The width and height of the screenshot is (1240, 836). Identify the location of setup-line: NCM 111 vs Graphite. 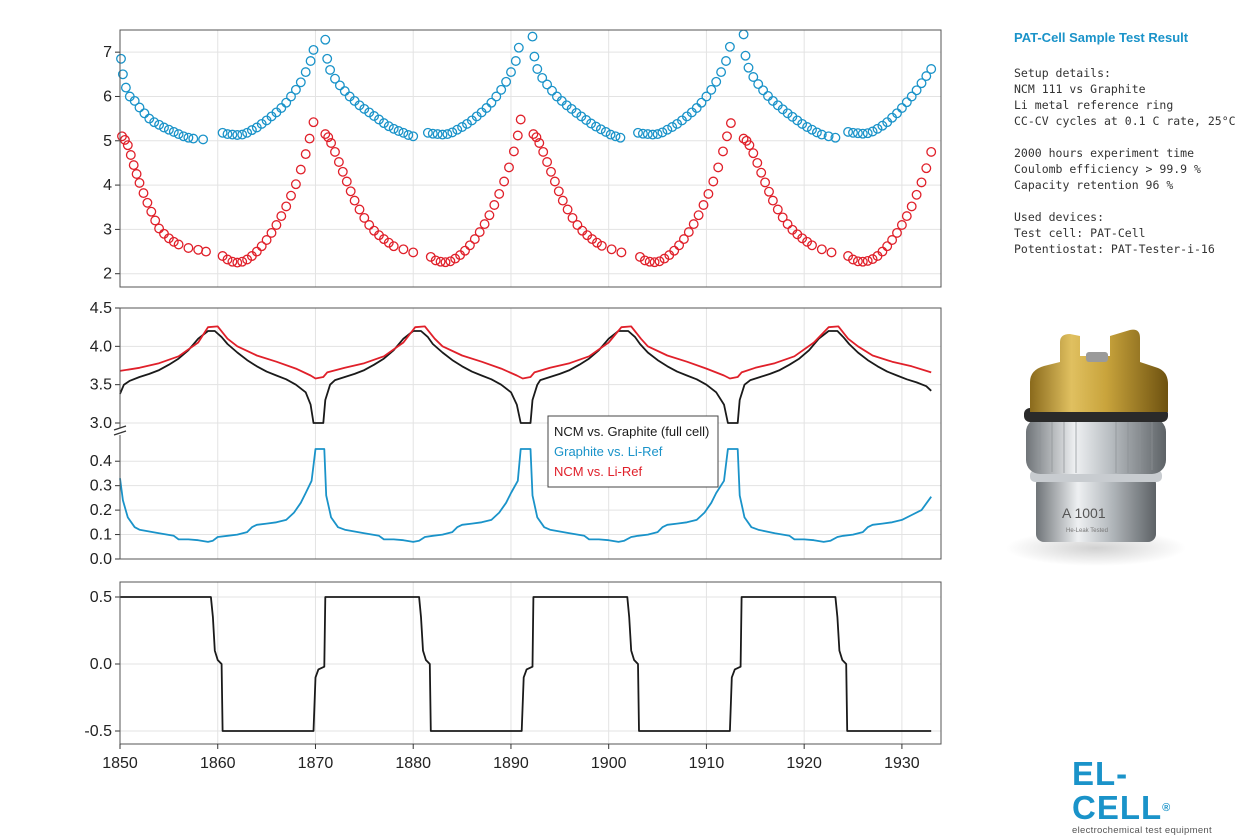
(1080, 89).